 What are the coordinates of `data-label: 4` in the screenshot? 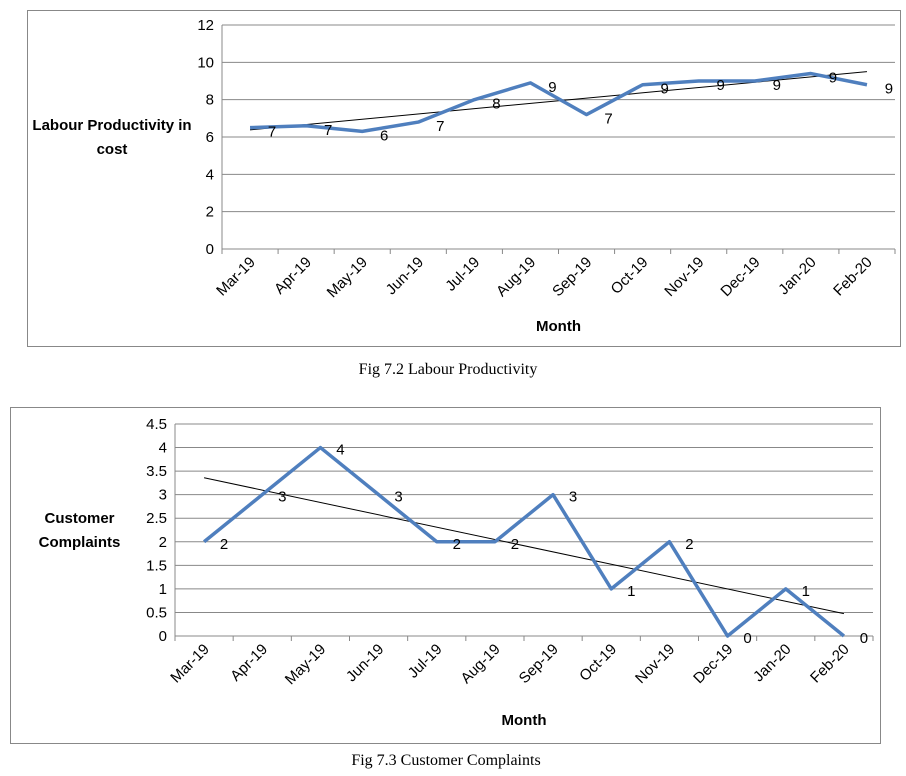 It's located at (340, 450).